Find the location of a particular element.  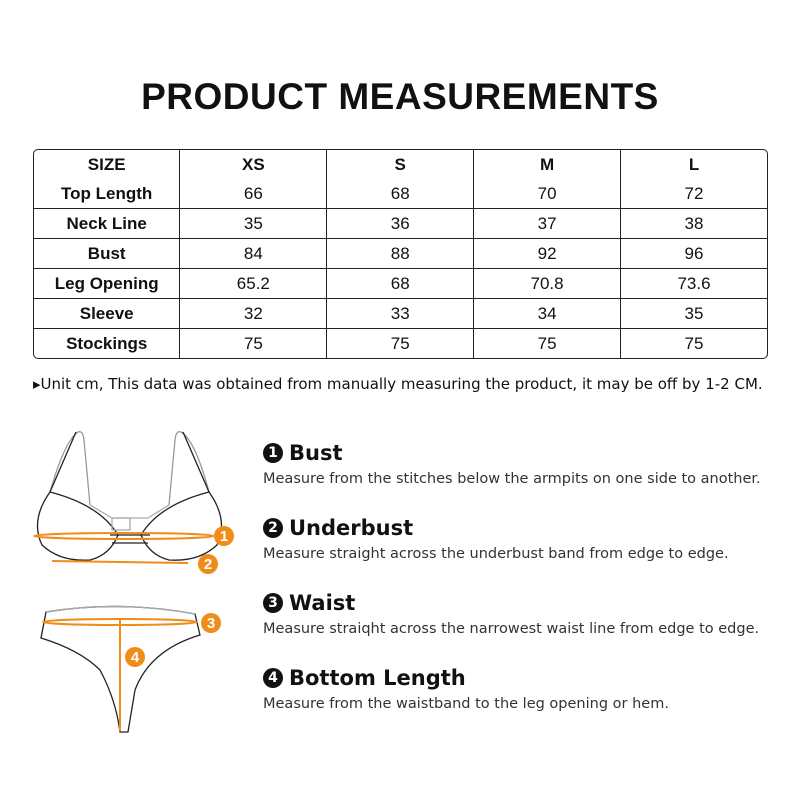

table-cell: 88 is located at coordinates (401, 254).